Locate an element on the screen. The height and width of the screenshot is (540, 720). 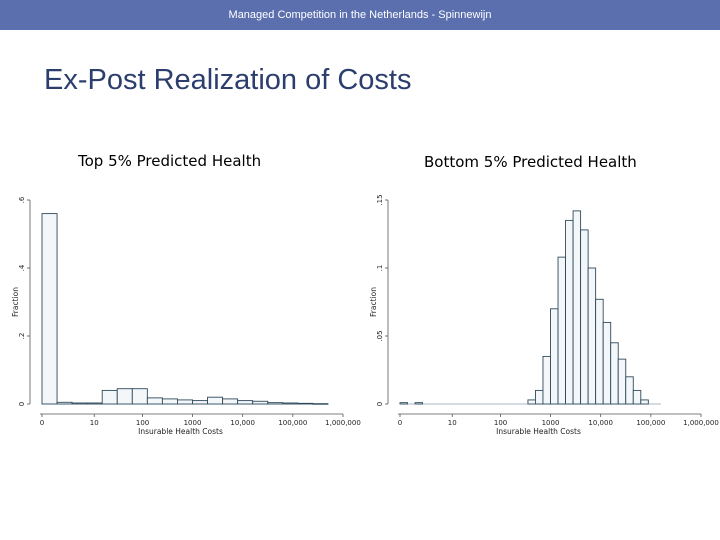
y-tick-label: .05 is located at coordinates (380, 335).